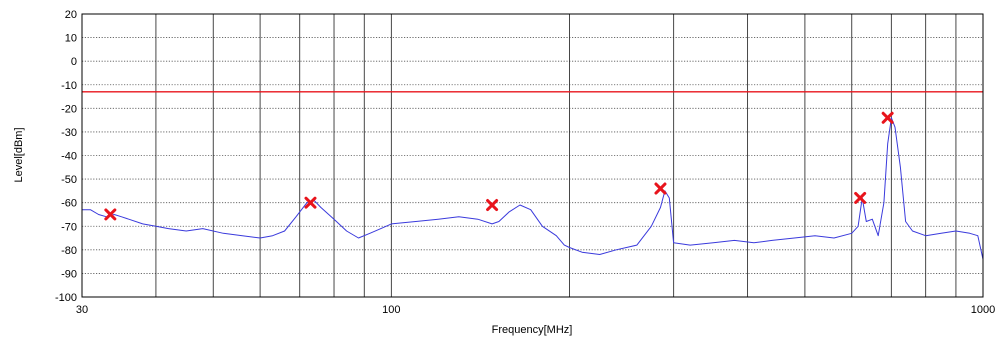  I want to click on y-tick-label: 20, so click(71, 15).